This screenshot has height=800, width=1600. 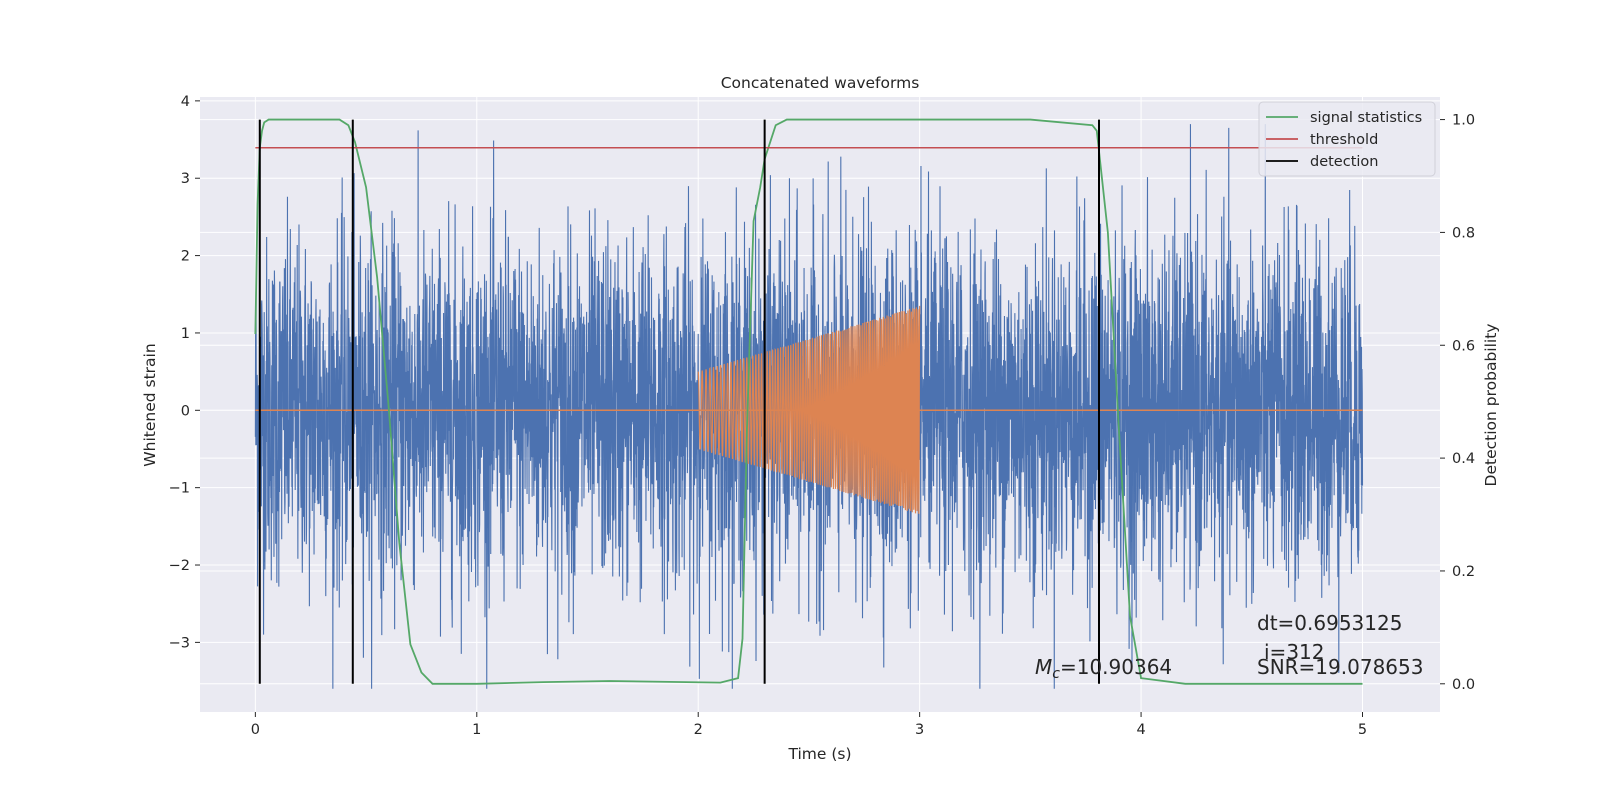 I want to click on y2-tick-label-2: 0.4, so click(x=1463, y=459).